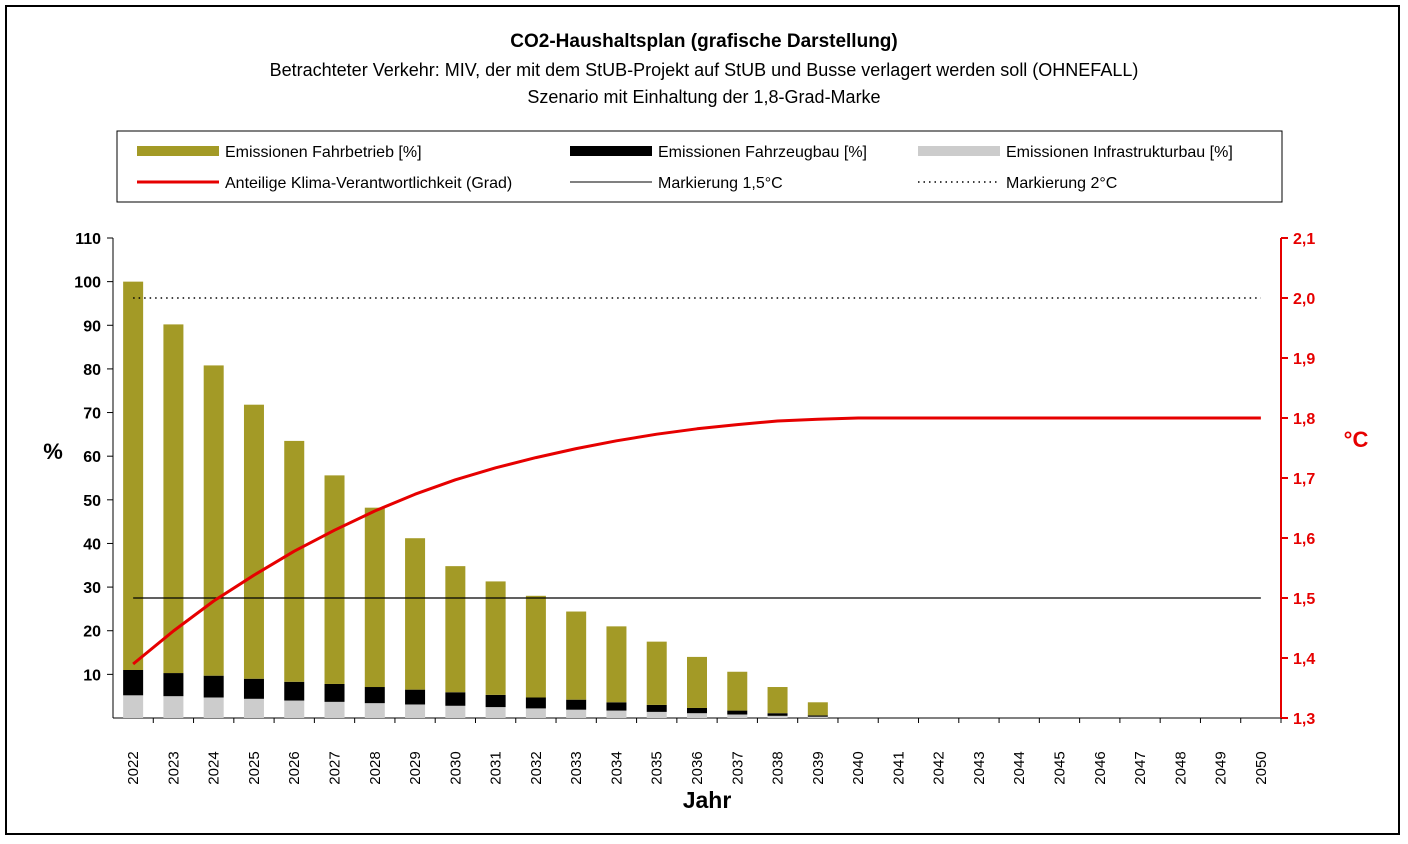  What do you see at coordinates (1221, 767) in the screenshot?
I see `x-tick-label: 2049` at bounding box center [1221, 767].